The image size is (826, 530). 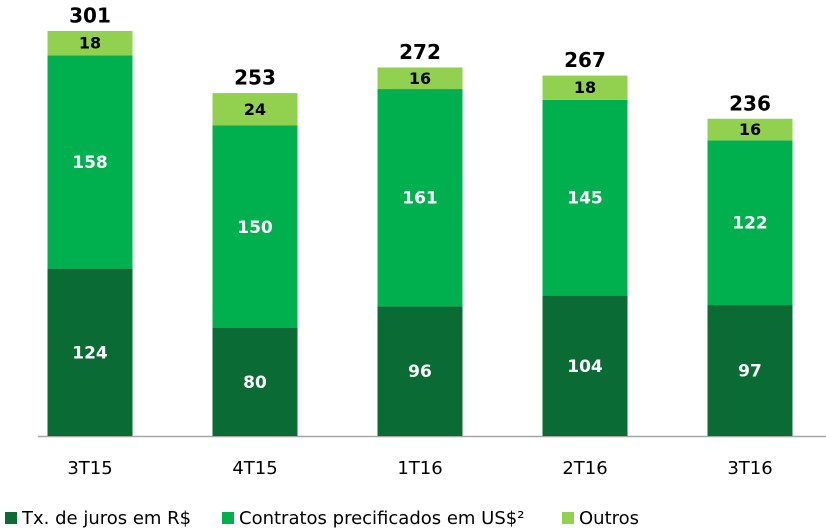 I want to click on value-label: 161, so click(x=420, y=199).